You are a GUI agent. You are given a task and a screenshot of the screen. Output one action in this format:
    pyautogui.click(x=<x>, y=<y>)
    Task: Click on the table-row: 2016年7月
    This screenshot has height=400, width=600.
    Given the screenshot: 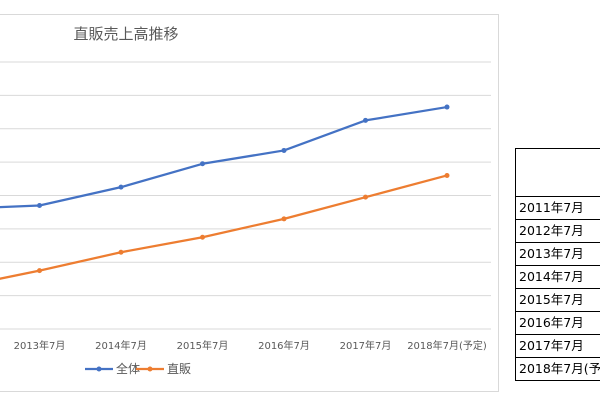 What is the action you would take?
    pyautogui.click(x=557, y=323)
    